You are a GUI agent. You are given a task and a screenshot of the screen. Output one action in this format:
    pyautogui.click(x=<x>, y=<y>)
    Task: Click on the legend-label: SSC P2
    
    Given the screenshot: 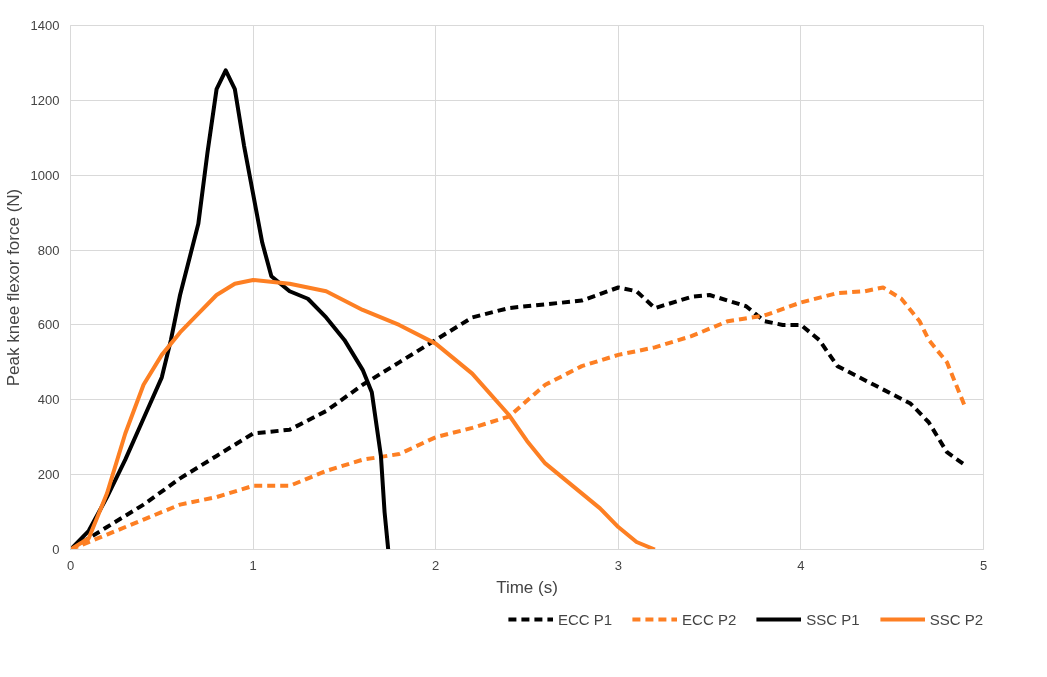 What is the action you would take?
    pyautogui.click(x=956, y=619)
    